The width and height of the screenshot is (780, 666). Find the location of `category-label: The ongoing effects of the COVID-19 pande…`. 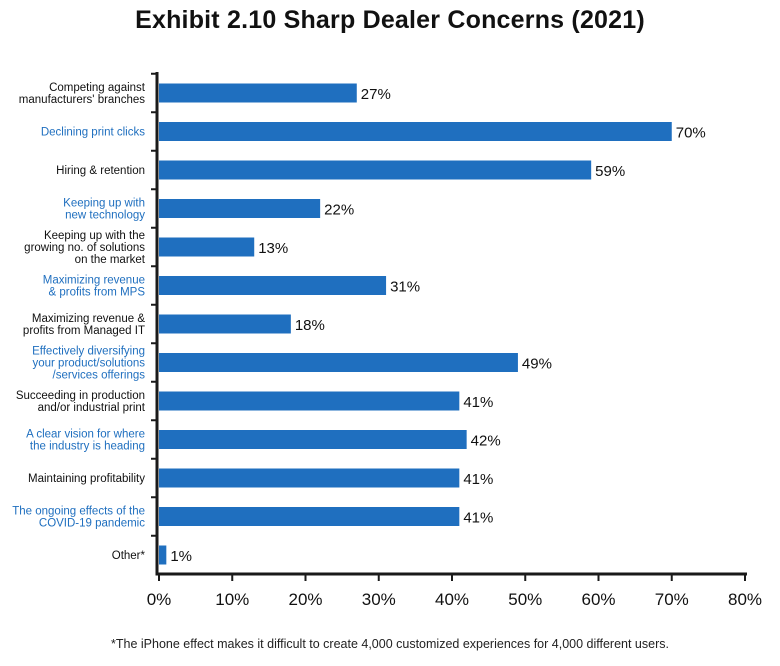

category-label: The ongoing effects of the COVID-19 pande… is located at coordinates (78, 518).